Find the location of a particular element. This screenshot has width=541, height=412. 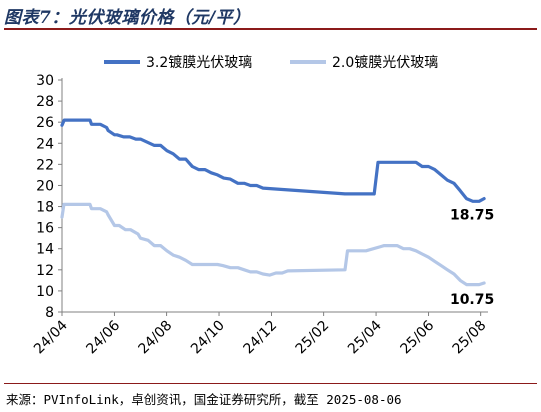

y-tick-label: 26 is located at coordinates (45, 123).